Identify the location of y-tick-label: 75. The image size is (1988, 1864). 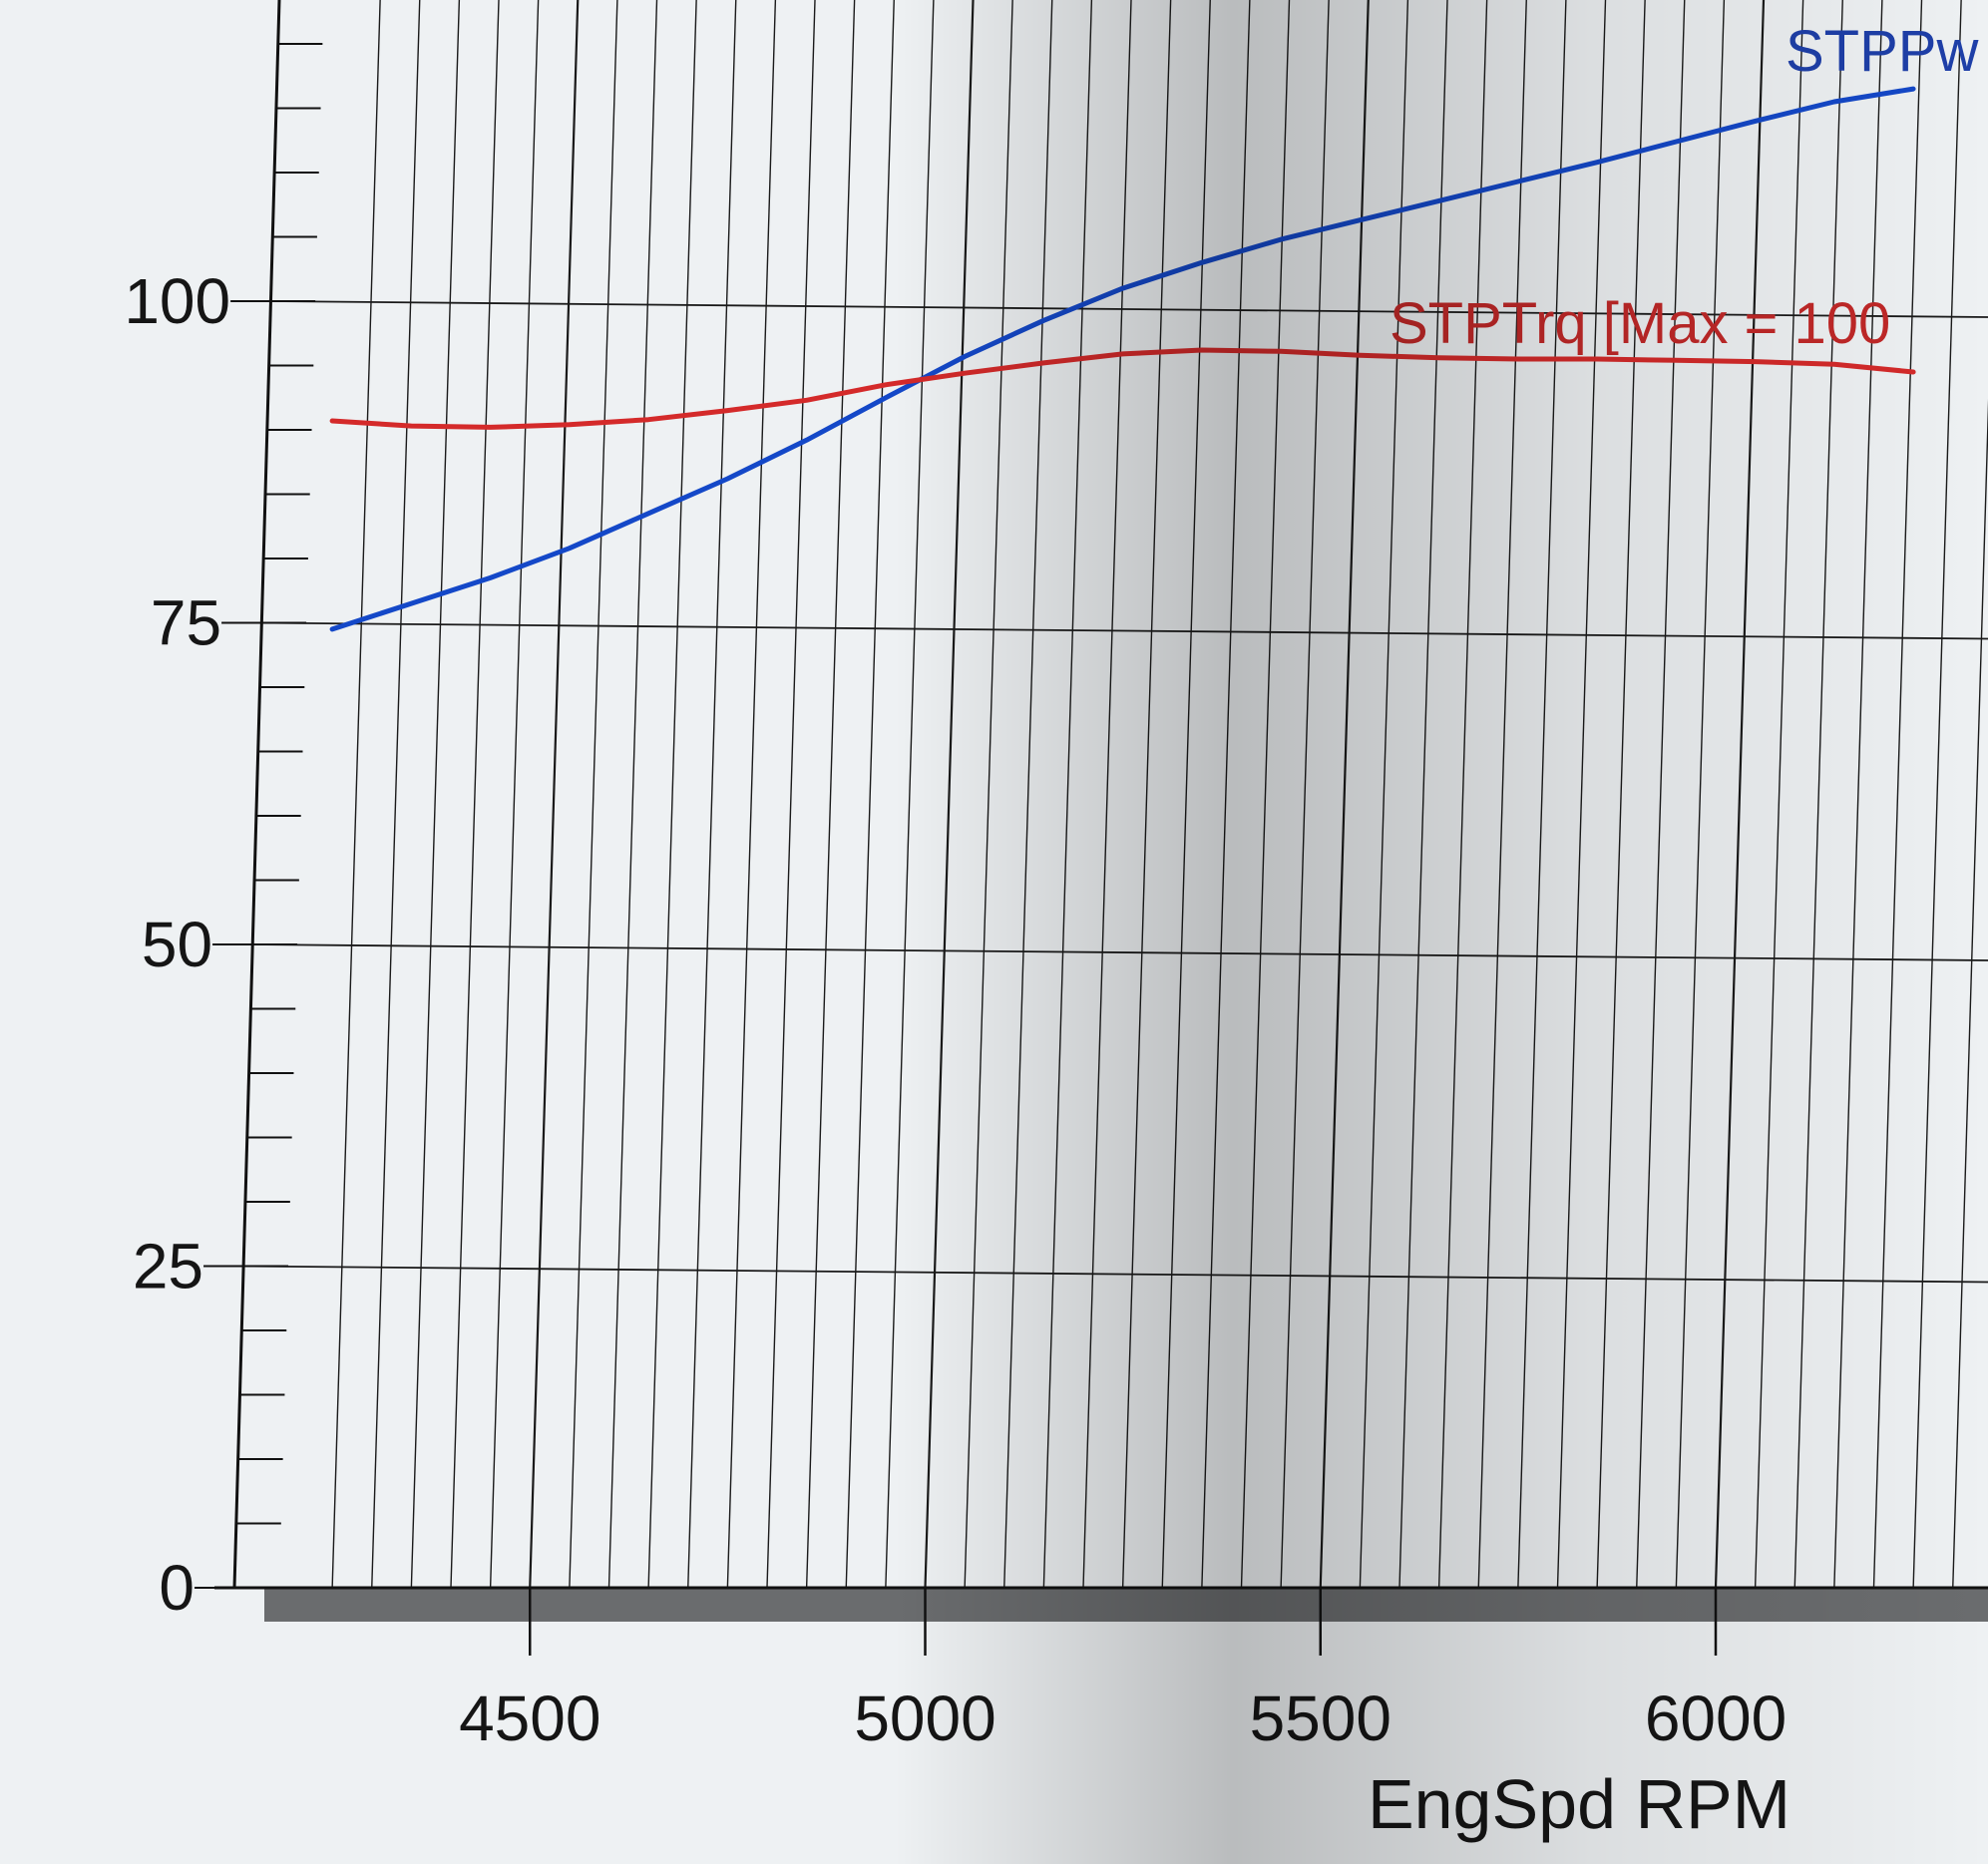
(186, 623).